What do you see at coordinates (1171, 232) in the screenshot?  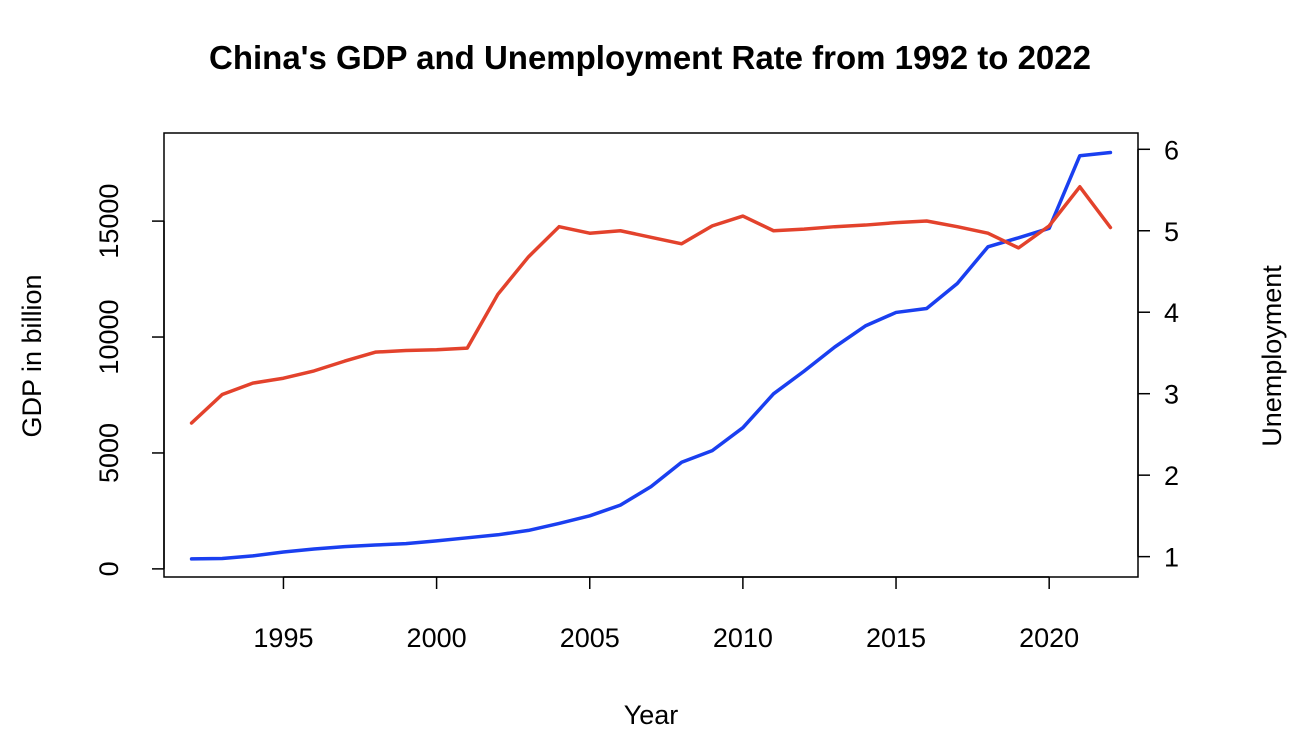 I see `y-right-tick-label: 5` at bounding box center [1171, 232].